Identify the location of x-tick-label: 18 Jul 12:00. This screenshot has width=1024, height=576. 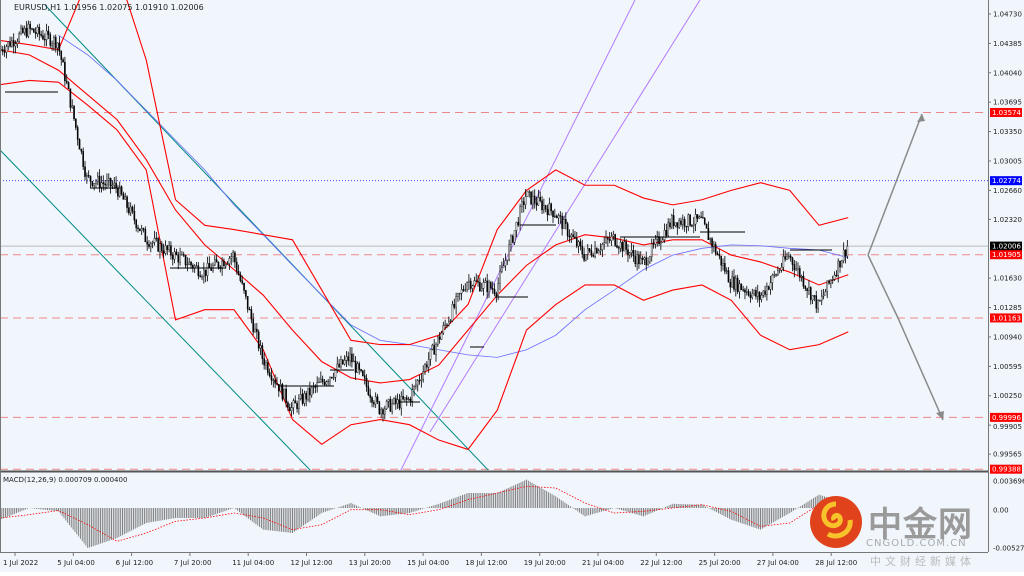
(486, 563).